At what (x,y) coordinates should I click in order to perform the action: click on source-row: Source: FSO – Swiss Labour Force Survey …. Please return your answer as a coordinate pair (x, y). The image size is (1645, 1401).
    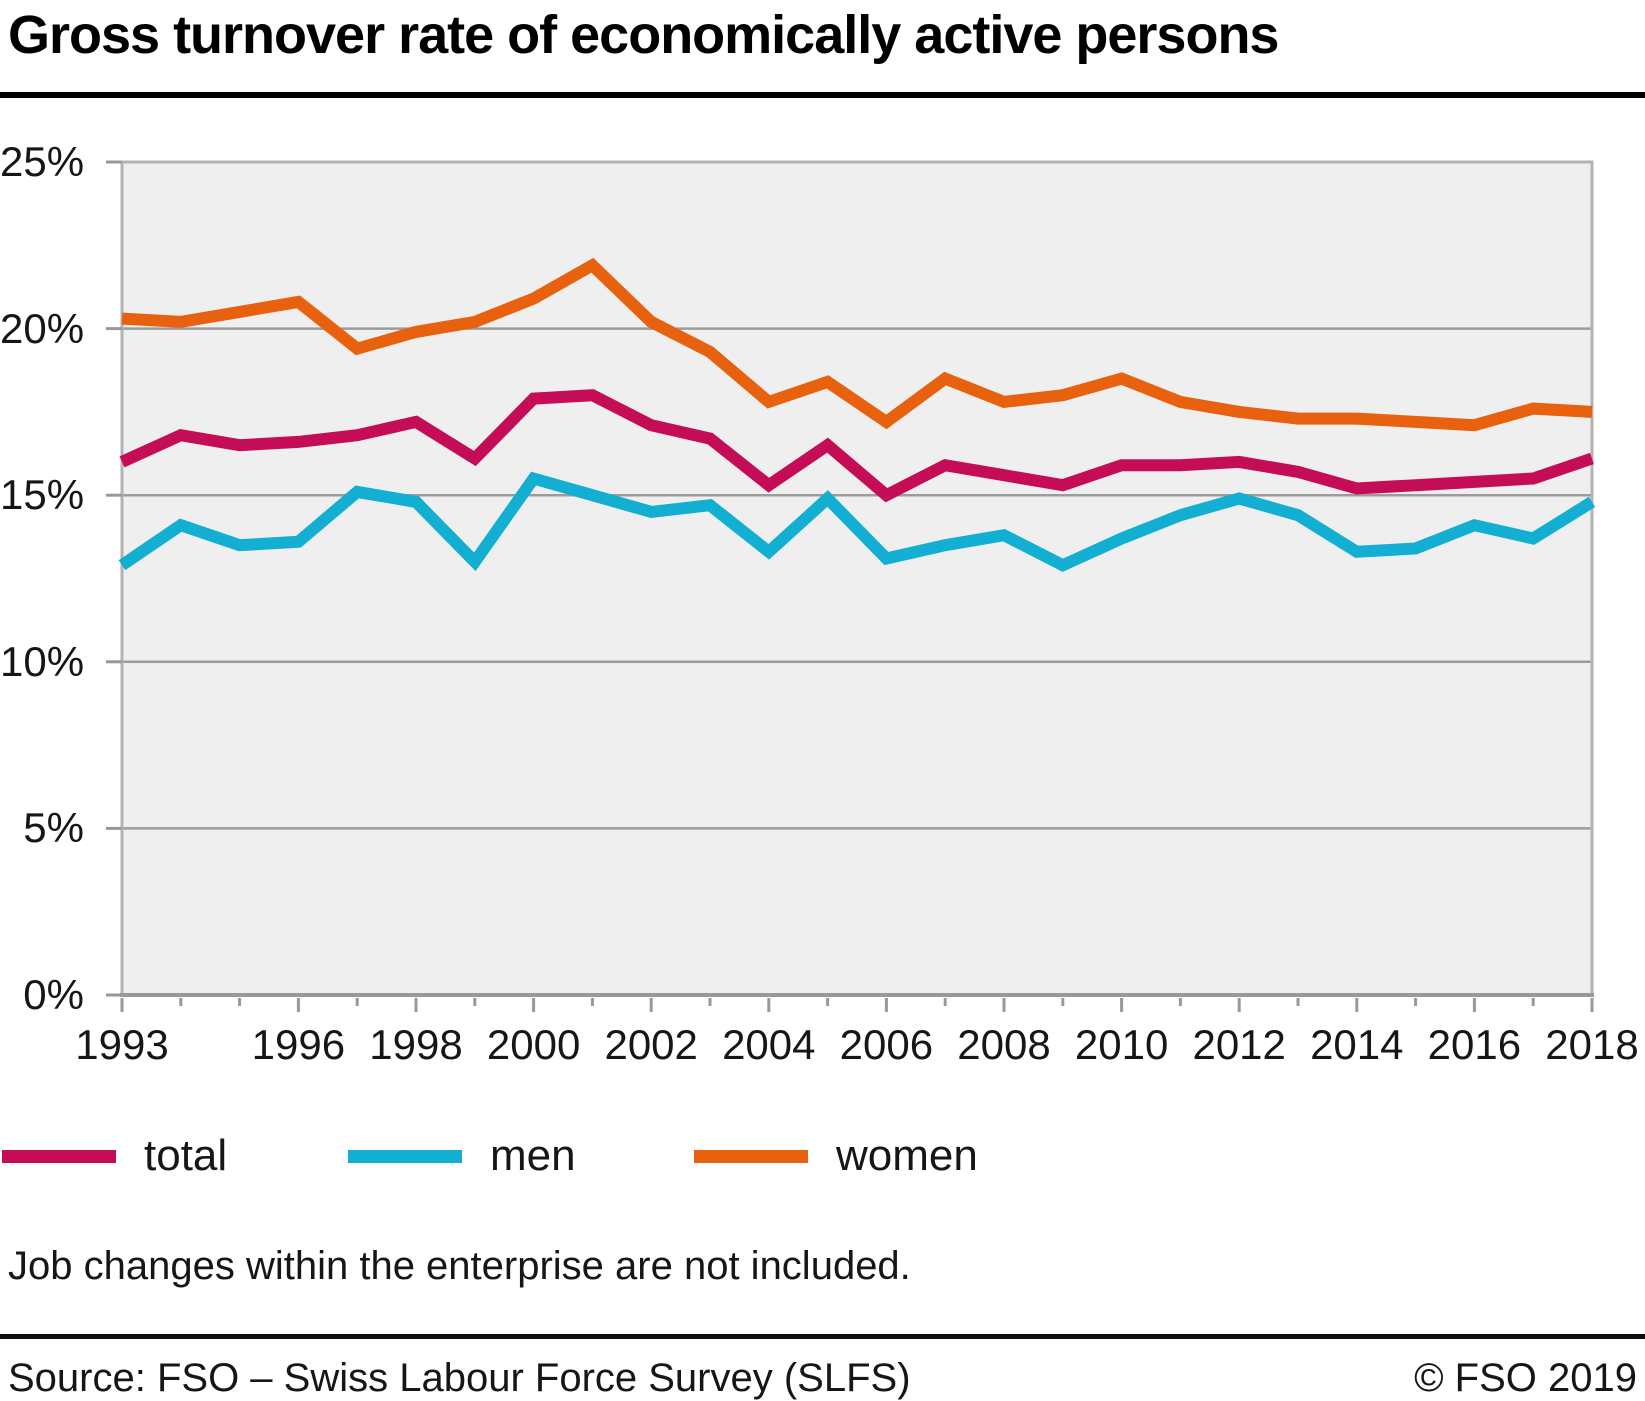
    Looking at the image, I should click on (822, 1378).